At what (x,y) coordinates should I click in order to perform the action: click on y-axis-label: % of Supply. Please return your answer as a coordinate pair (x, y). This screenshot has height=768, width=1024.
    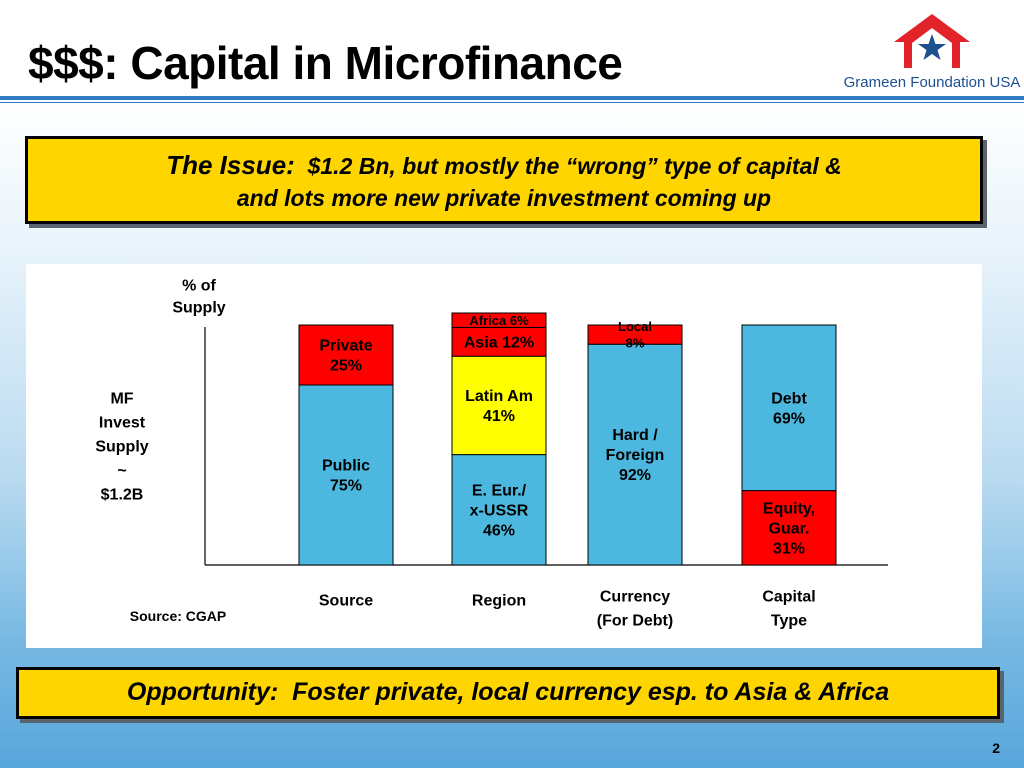
    Looking at the image, I should click on (198, 297).